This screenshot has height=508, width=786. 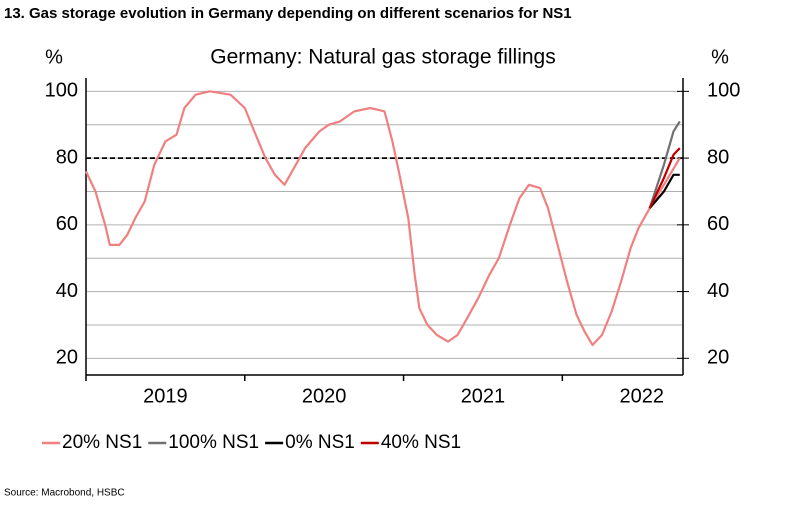 I want to click on y-tick-label: 40, so click(x=67, y=291).